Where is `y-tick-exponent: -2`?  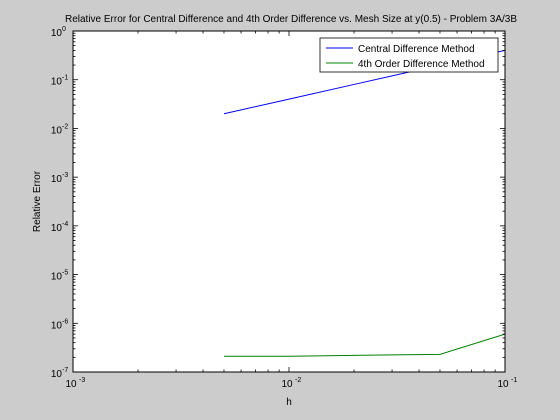 y-tick-exponent: -2 is located at coordinates (65, 126).